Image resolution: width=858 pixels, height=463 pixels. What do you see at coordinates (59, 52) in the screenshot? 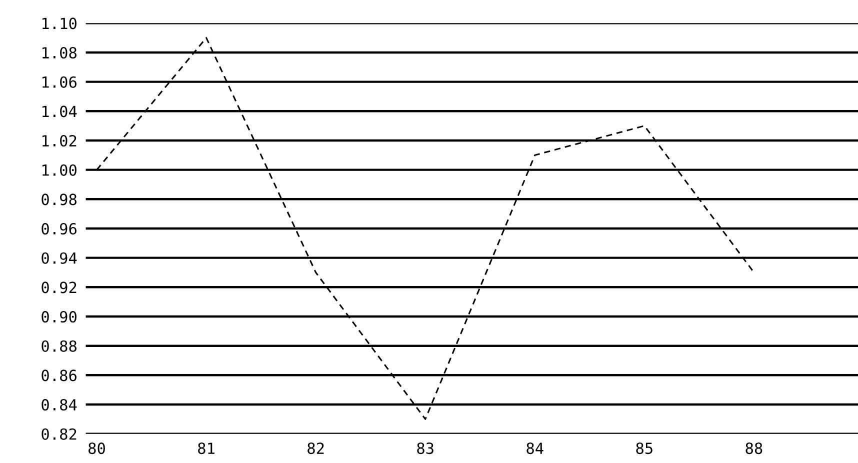
I see `y-tick-label: 1.08` at bounding box center [59, 52].